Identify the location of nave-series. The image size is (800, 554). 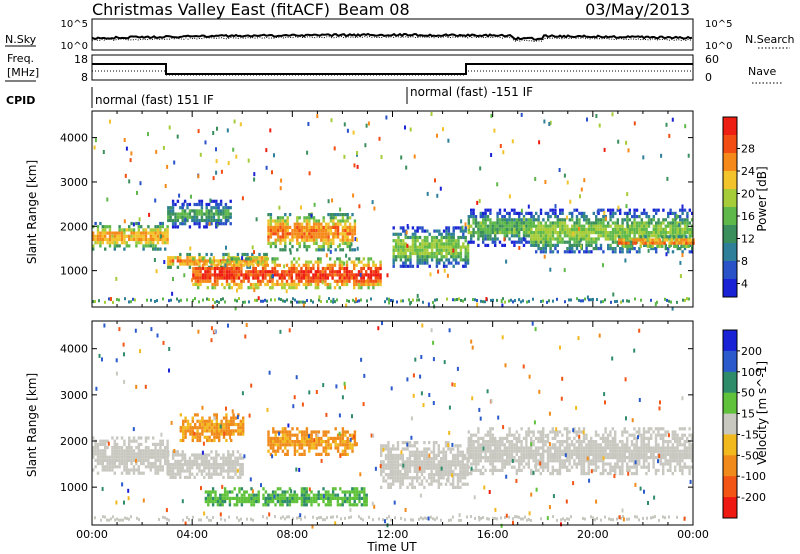
(392, 73).